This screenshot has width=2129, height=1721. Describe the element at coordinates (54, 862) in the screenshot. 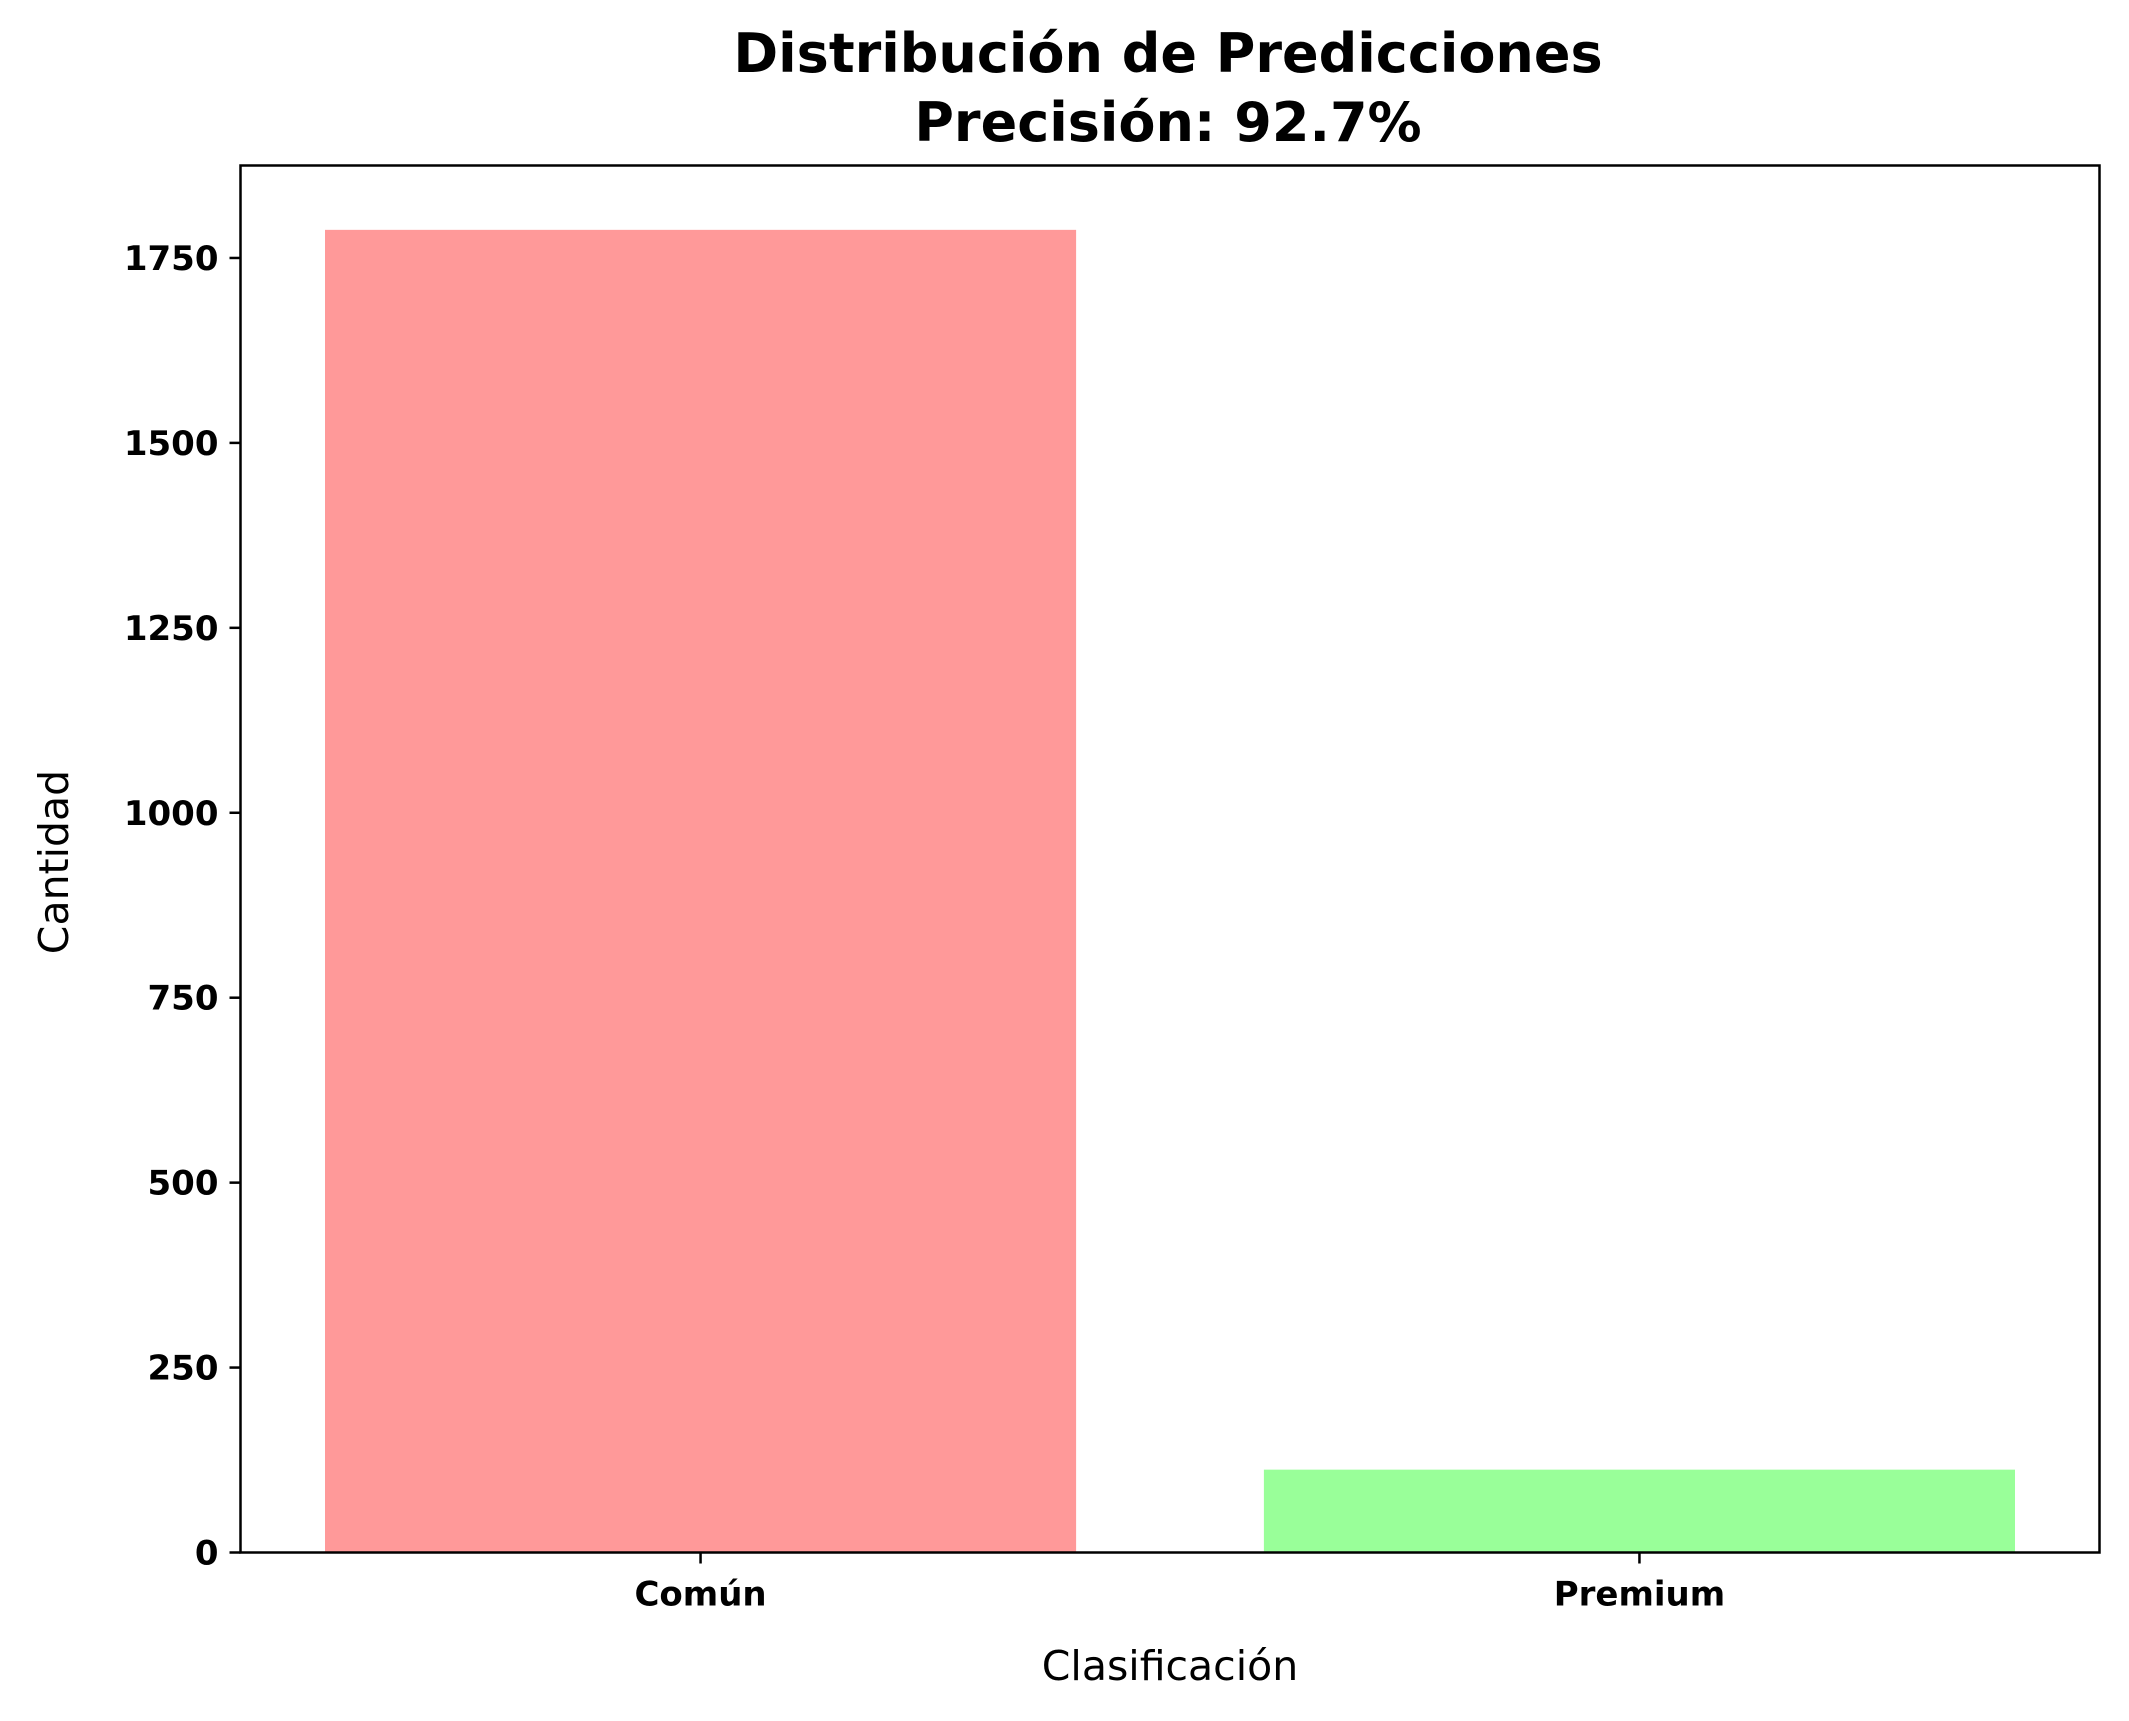

I see `y-axis-label: Cantidad` at that location.